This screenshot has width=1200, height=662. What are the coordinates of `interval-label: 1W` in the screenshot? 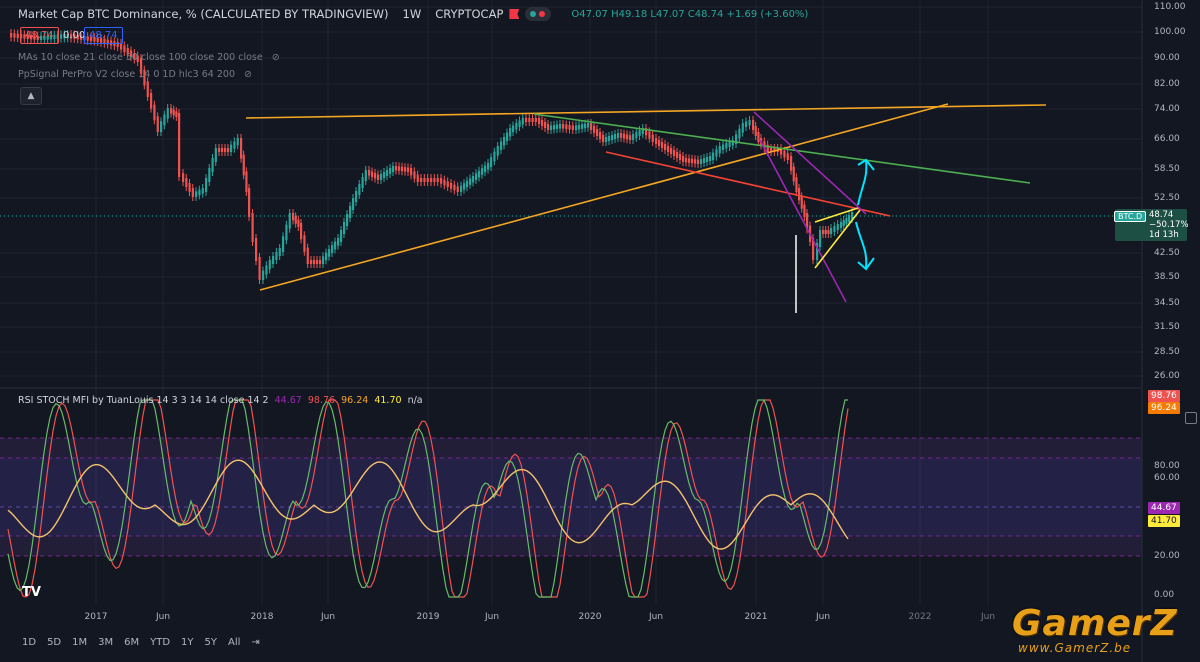 It's located at (412, 14).